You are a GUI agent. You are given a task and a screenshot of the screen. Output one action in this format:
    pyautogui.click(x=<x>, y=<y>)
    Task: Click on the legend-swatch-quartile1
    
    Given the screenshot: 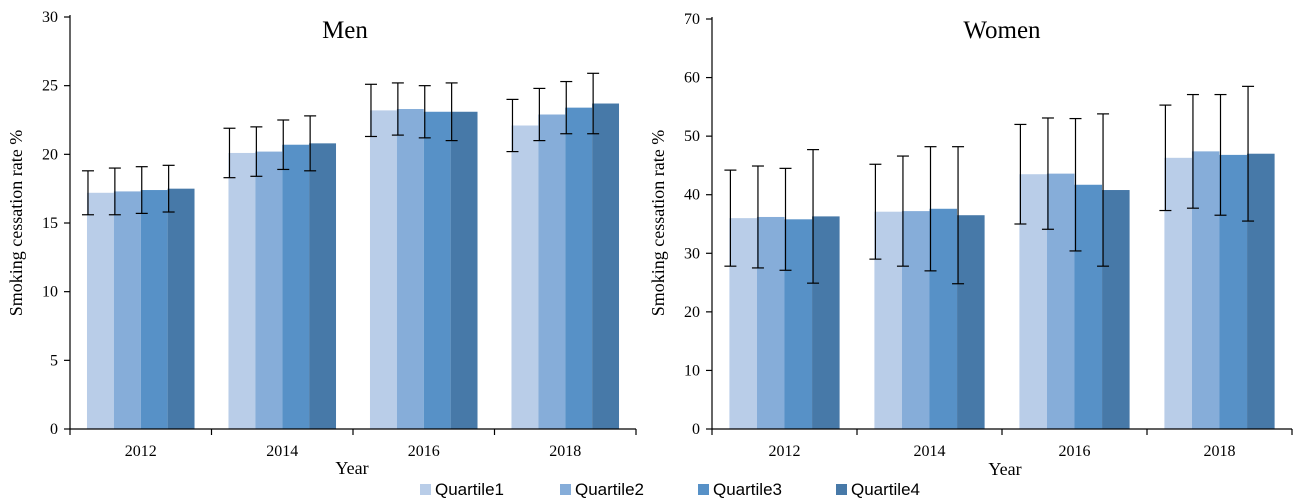 What is the action you would take?
    pyautogui.click(x=425, y=489)
    